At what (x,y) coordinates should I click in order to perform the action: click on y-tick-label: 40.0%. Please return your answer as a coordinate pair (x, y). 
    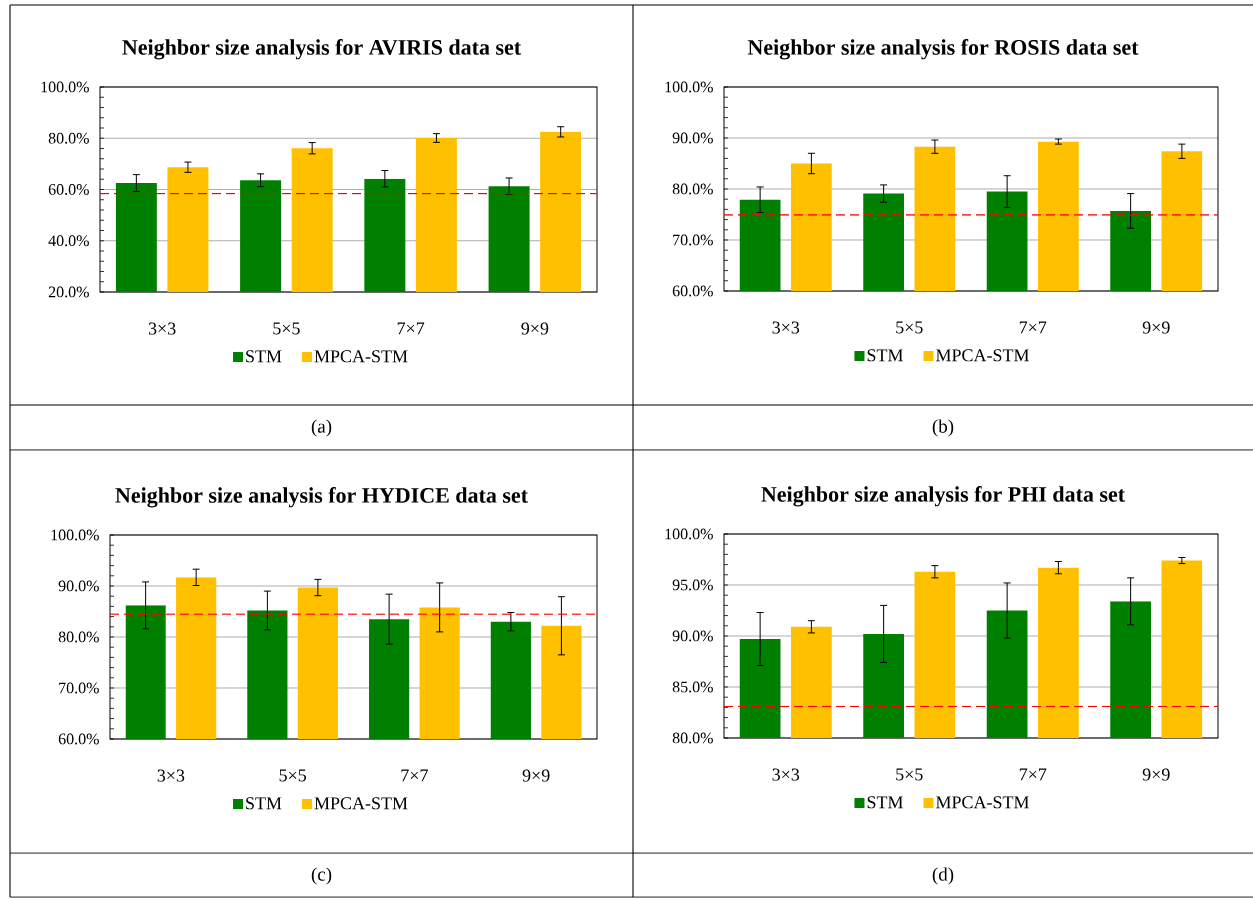
    Looking at the image, I should click on (68, 241).